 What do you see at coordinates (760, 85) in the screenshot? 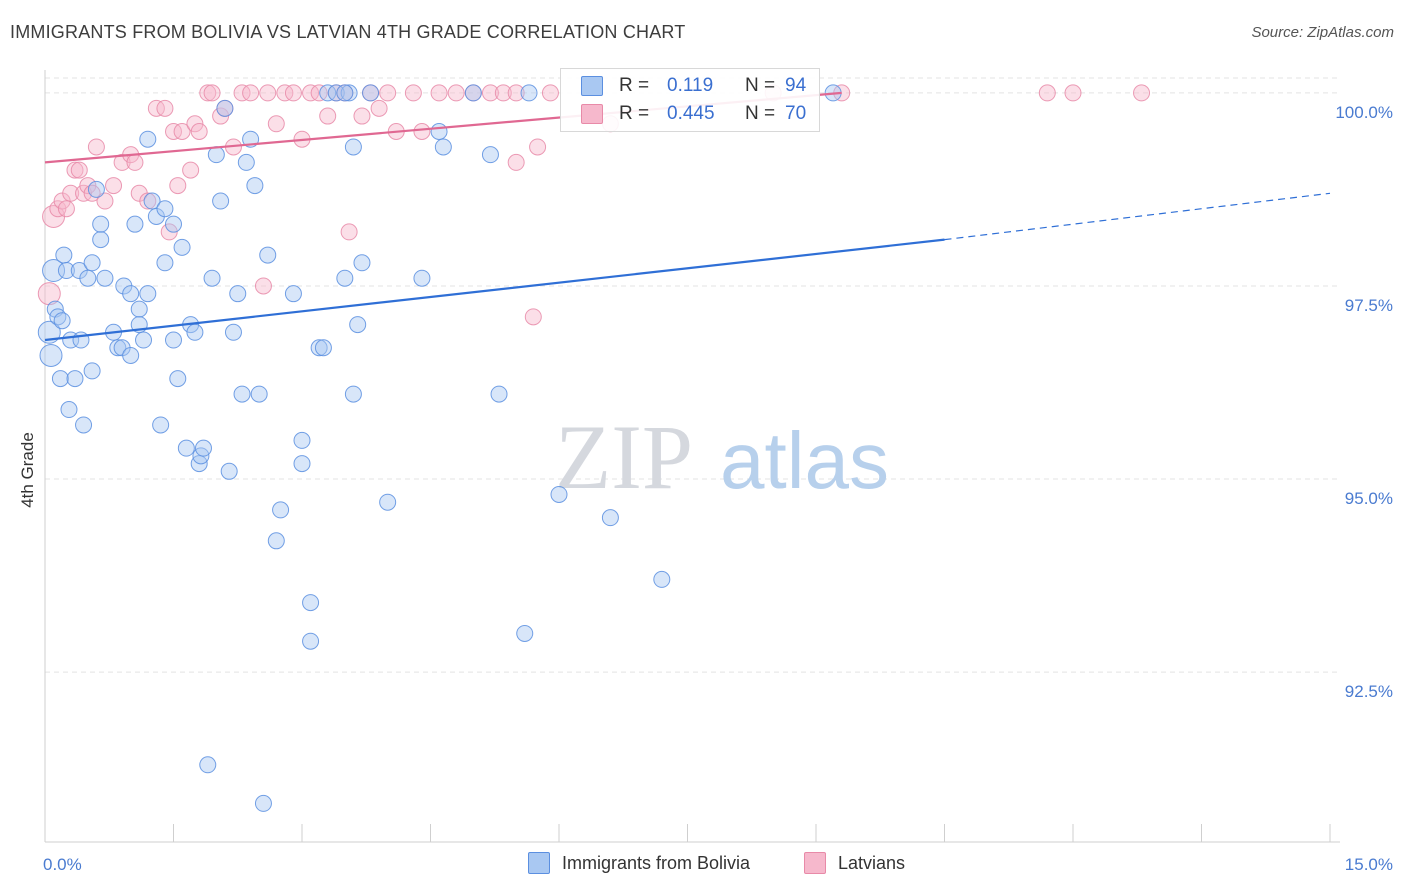
I see `n-label: N =` at bounding box center [760, 85].